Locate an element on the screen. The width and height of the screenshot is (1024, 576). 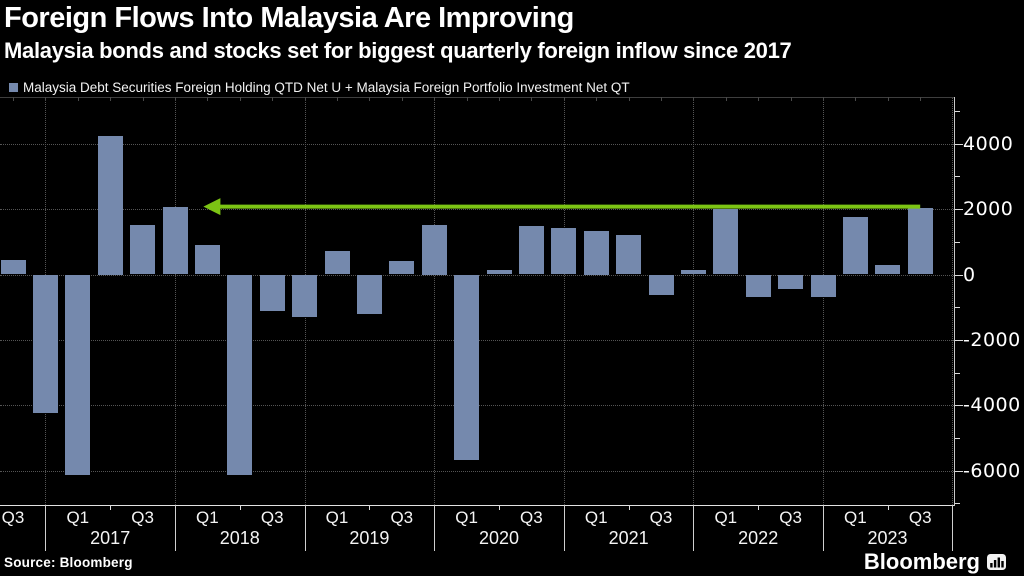
y-tick-label: -2000 is located at coordinates (992, 339).